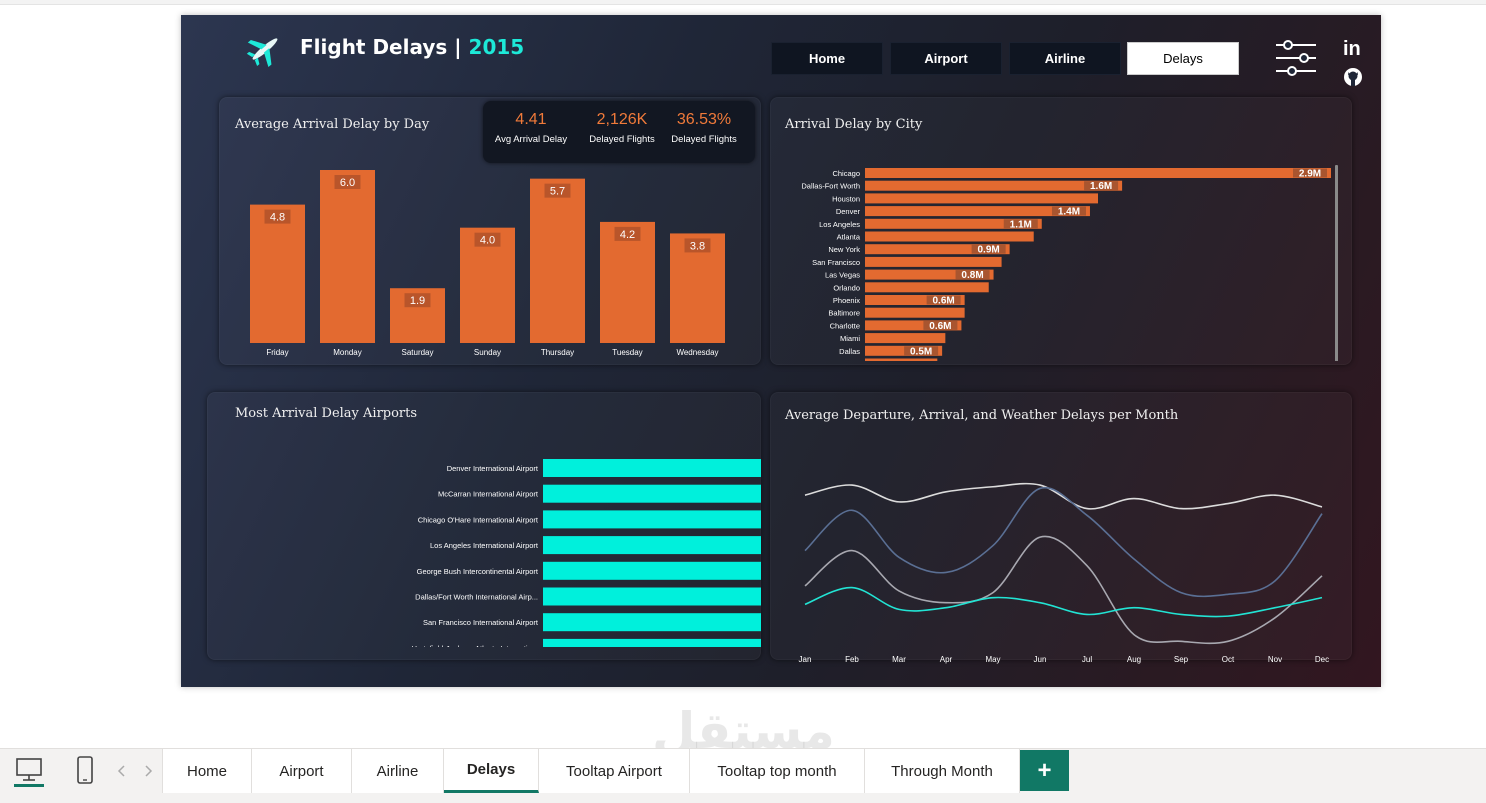 This screenshot has height=803, width=1486. I want to click on chart-title-day: Average Arrival Delay by Day, so click(332, 124).